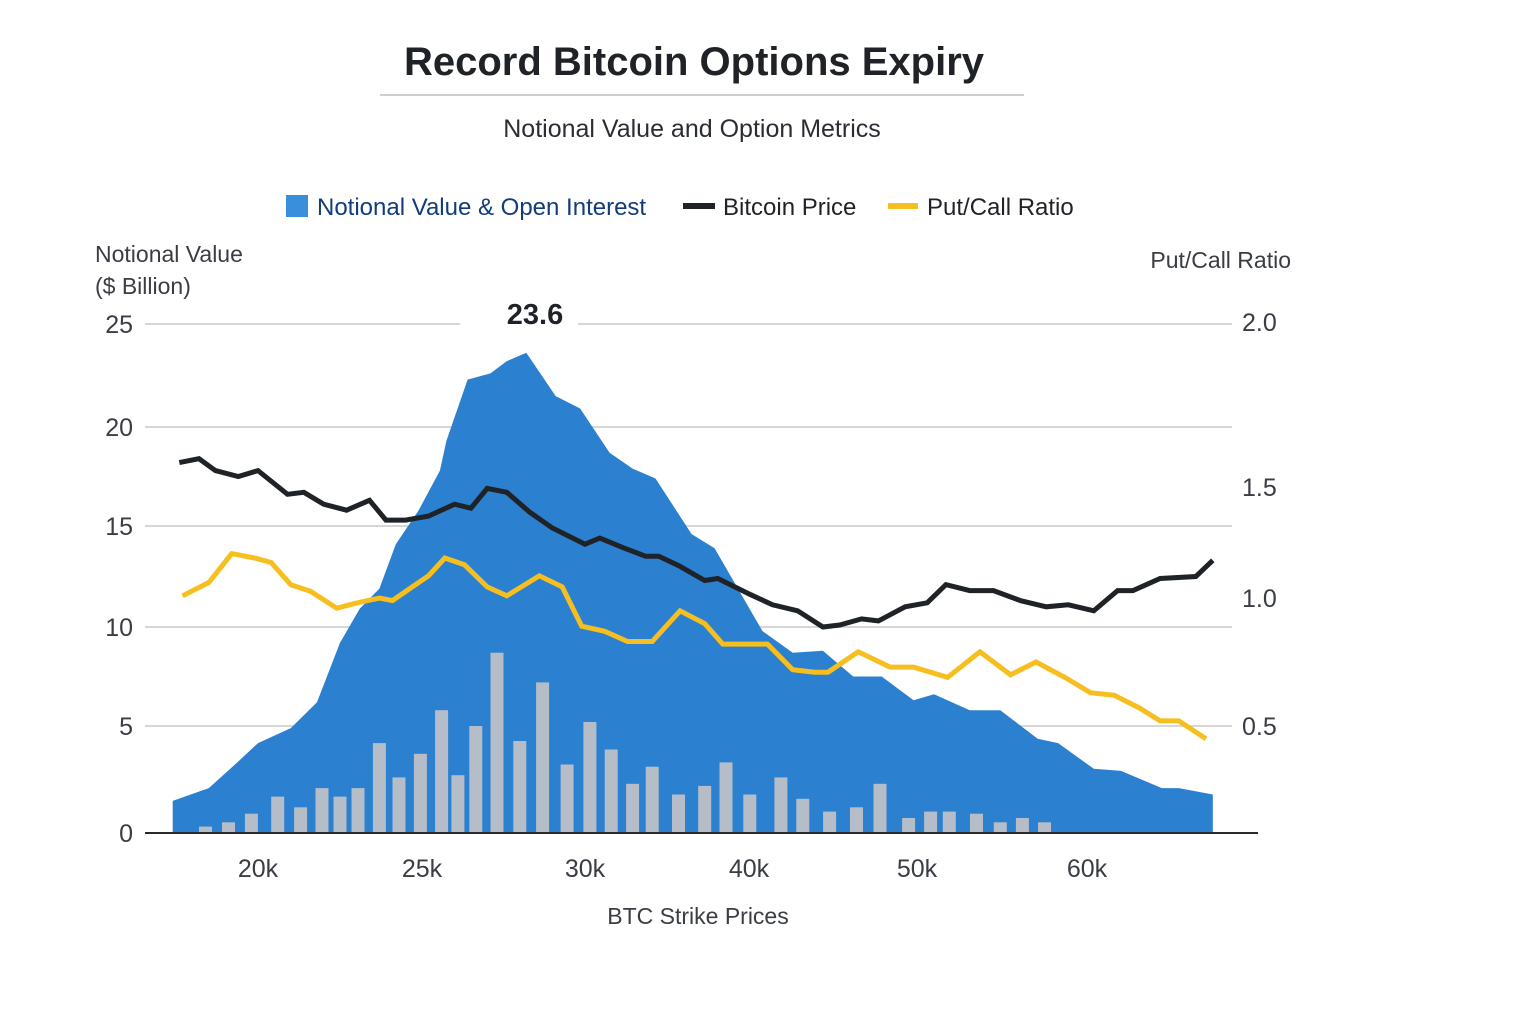 This screenshot has height=1024, width=1536. What do you see at coordinates (1220, 260) in the screenshot?
I see `y-right-axis-title: Put/Call Ratio` at bounding box center [1220, 260].